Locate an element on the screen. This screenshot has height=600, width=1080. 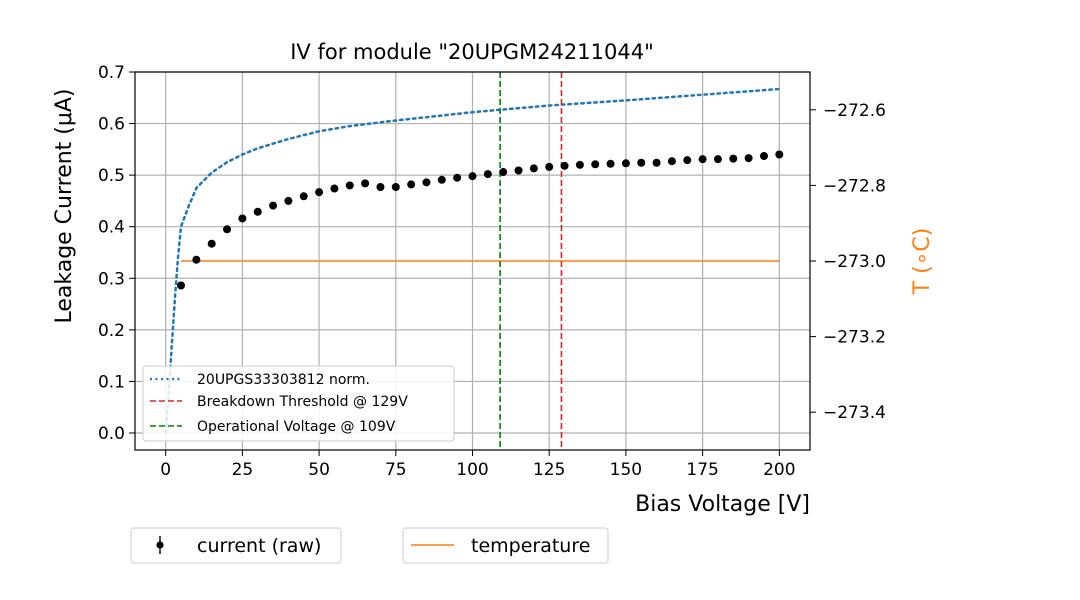
y-right-axis-ticks: −273.4 −273.2 −273.0 −272.8 −272.6 is located at coordinates (848, 262).